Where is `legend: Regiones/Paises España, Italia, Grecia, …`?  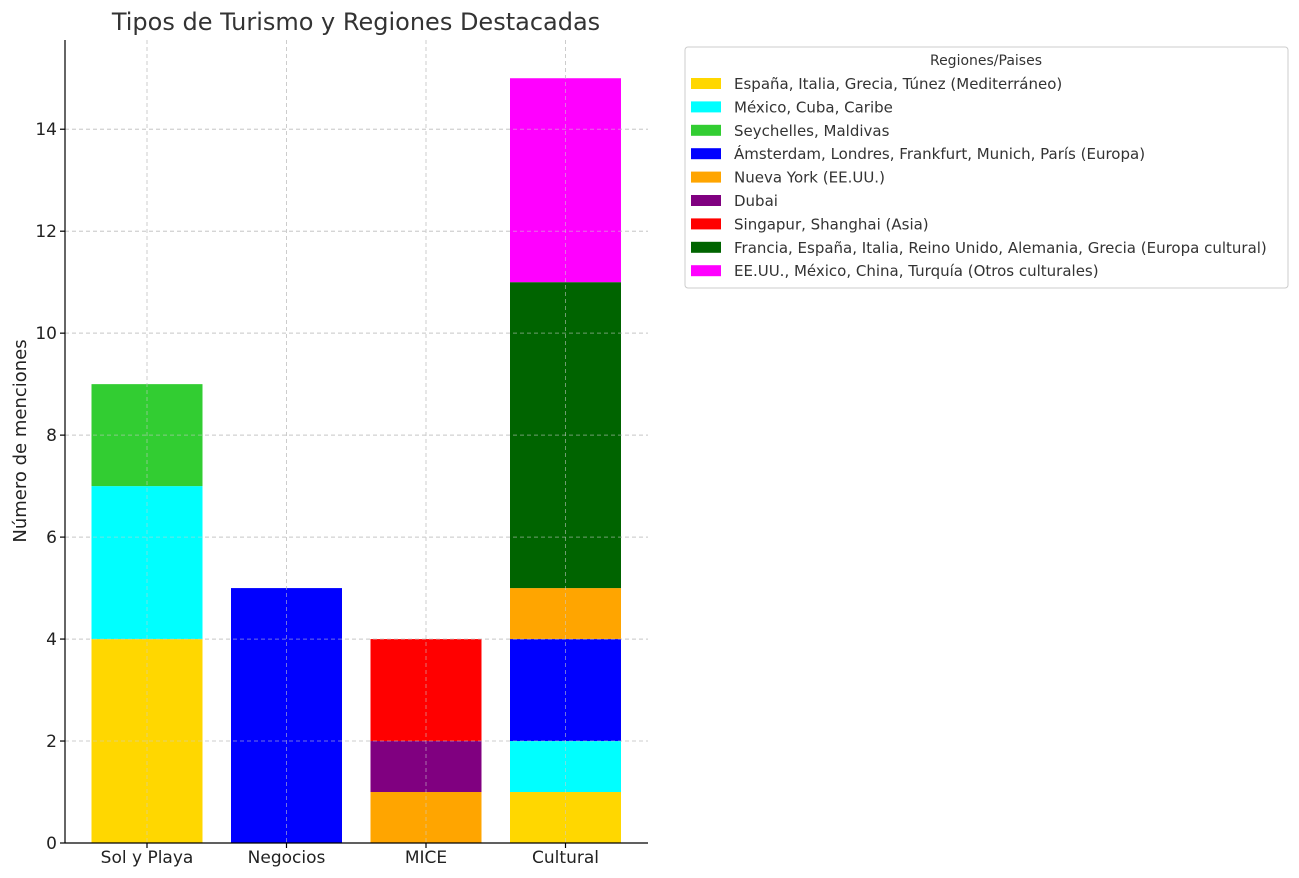 legend: Regiones/Paises España, Italia, Grecia, … is located at coordinates (986, 167).